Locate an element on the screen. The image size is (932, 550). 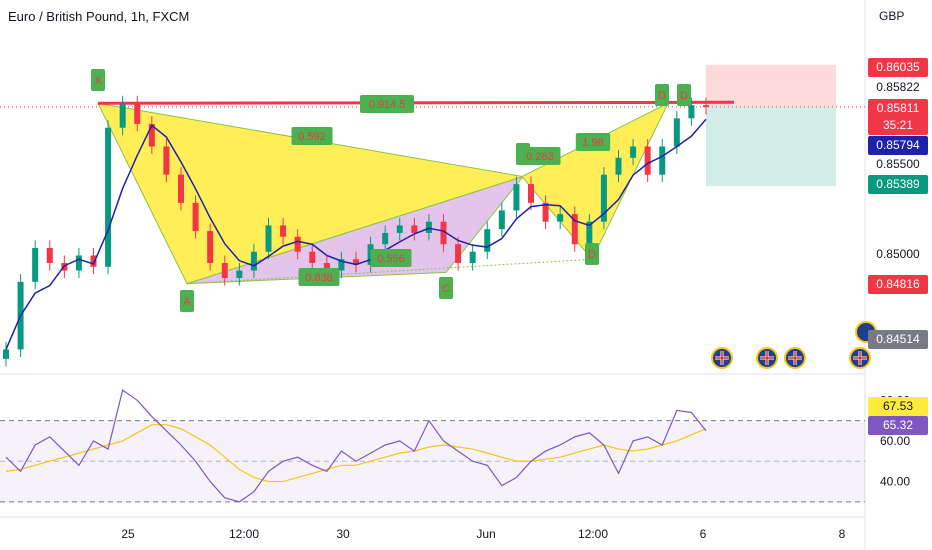
ratio-label: 0.556 is located at coordinates (391, 259).